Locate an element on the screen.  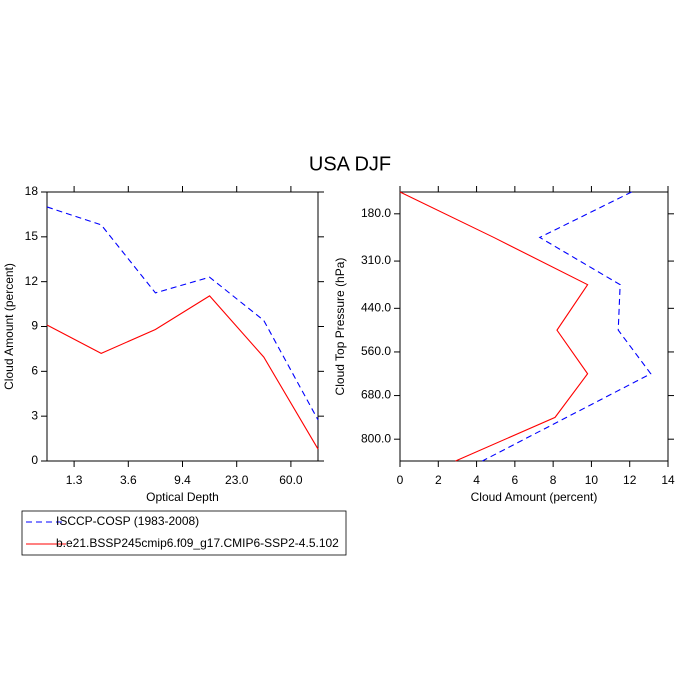
y-axis-label: Cloud Top Pressure (hPa) is located at coordinates (340, 327).